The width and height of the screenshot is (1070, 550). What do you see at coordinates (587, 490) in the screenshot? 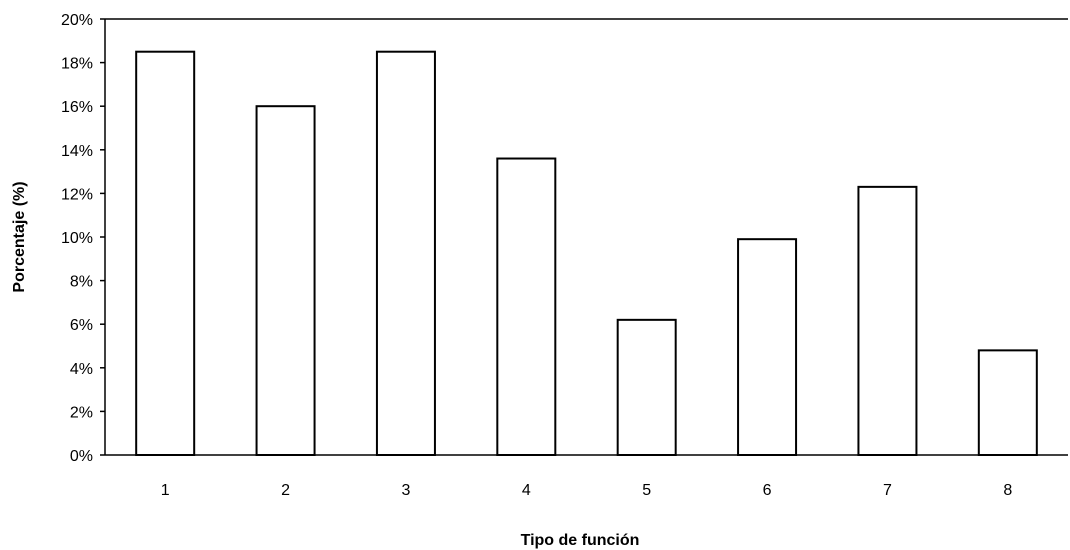
I see `x-axis-ticks: 1 2 3 4 5 6 7 8` at bounding box center [587, 490].